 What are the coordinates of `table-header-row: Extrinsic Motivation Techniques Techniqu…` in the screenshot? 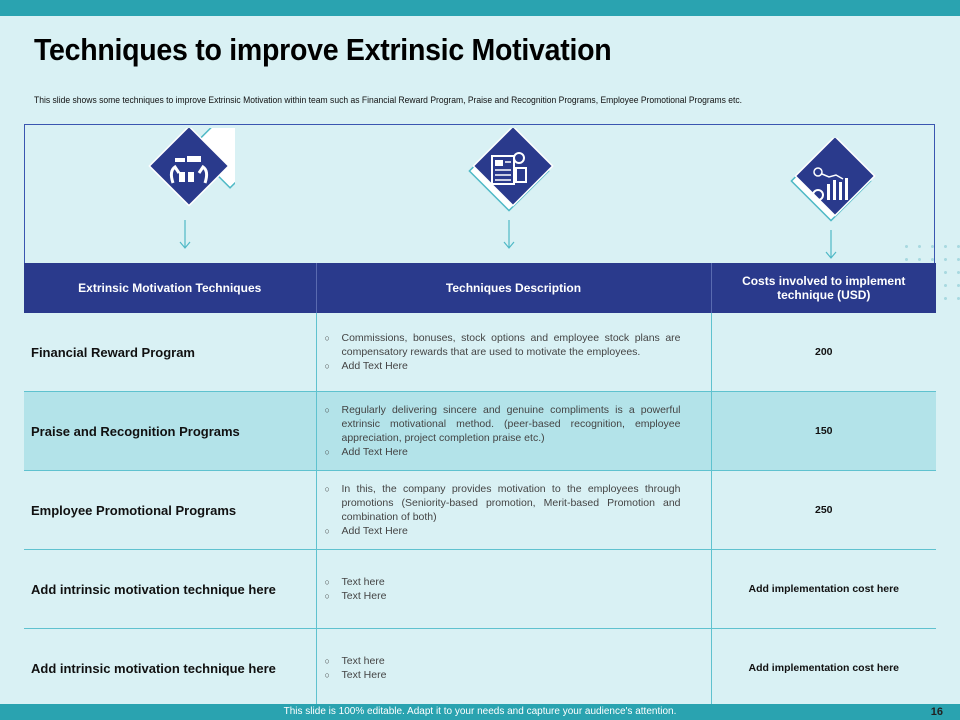 It's located at (480, 288).